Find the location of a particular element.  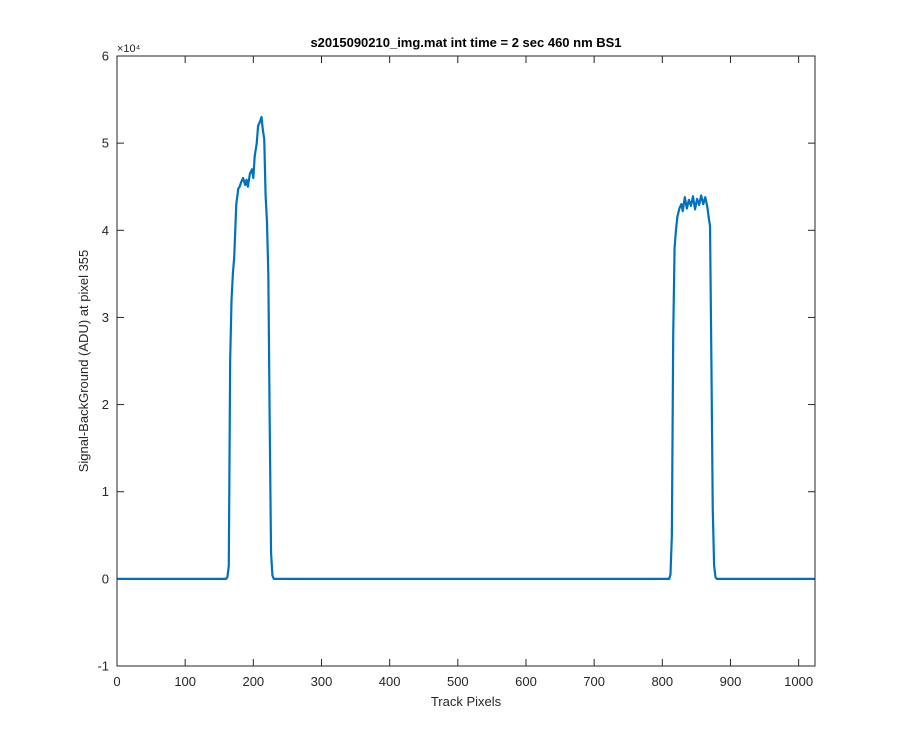

y-axis-label: Signal-BackGround (ADU) at pixel 355 is located at coordinates (83, 361).